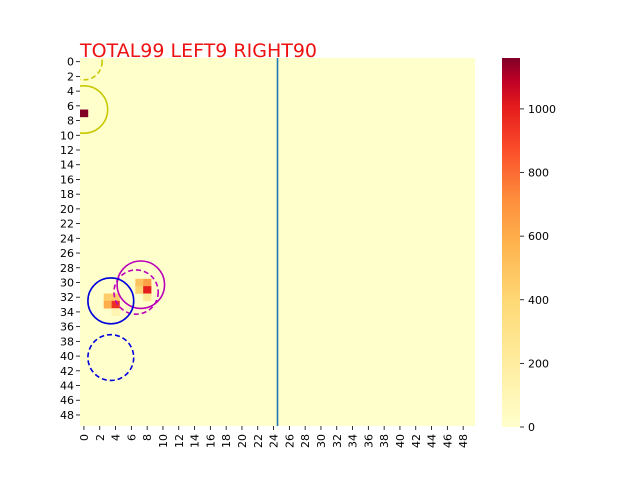 This screenshot has height=480, width=640. I want to click on x-tick-label: 38, so click(384, 441).